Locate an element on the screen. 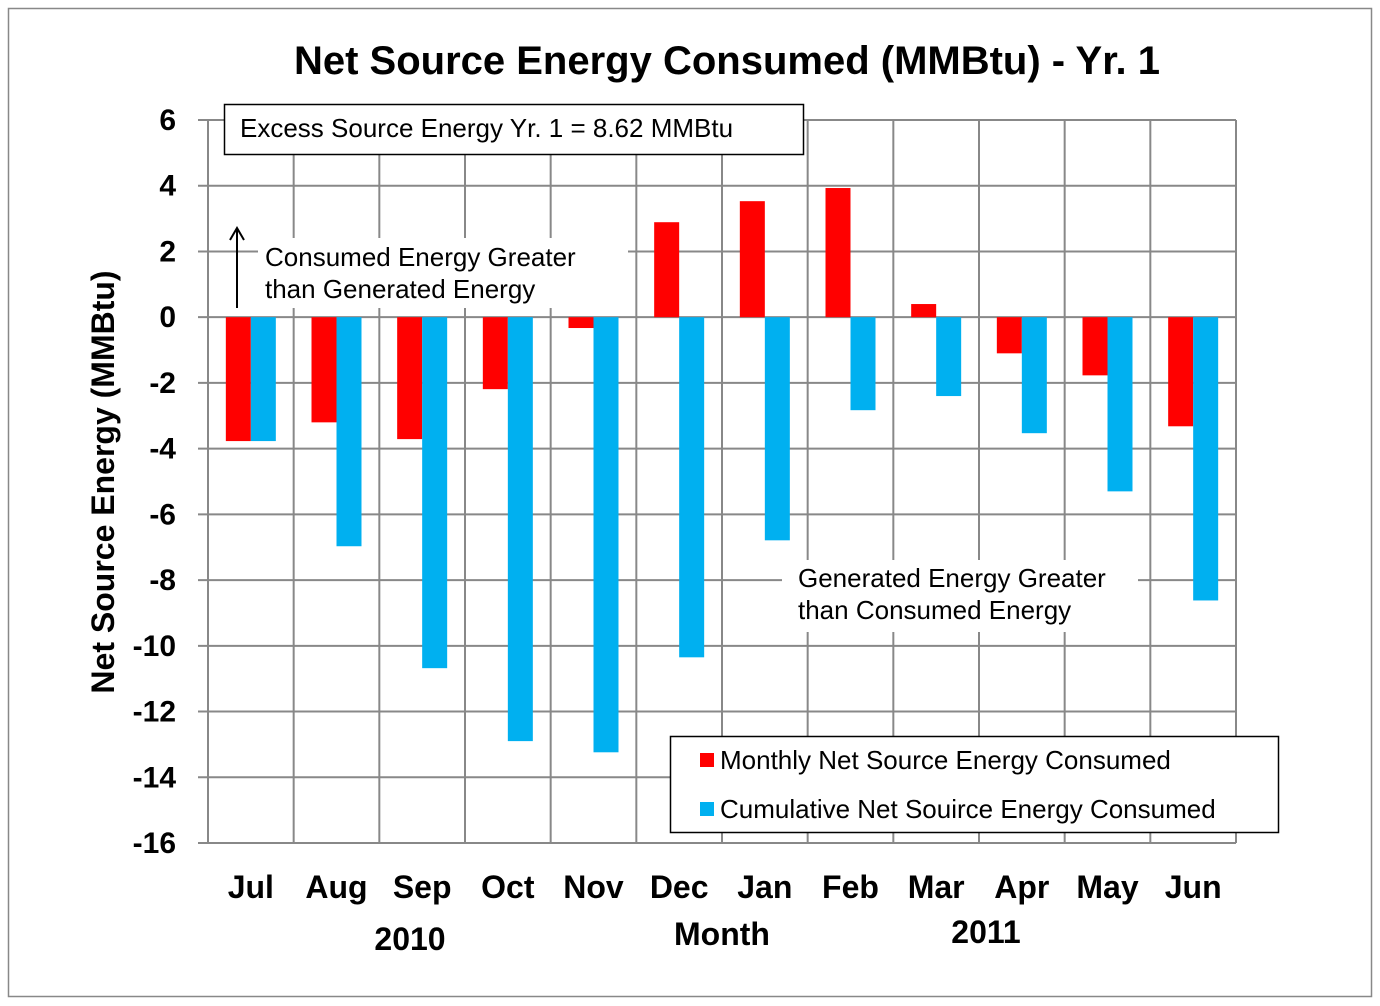  y-tick-label: -6 is located at coordinates (162, 514).